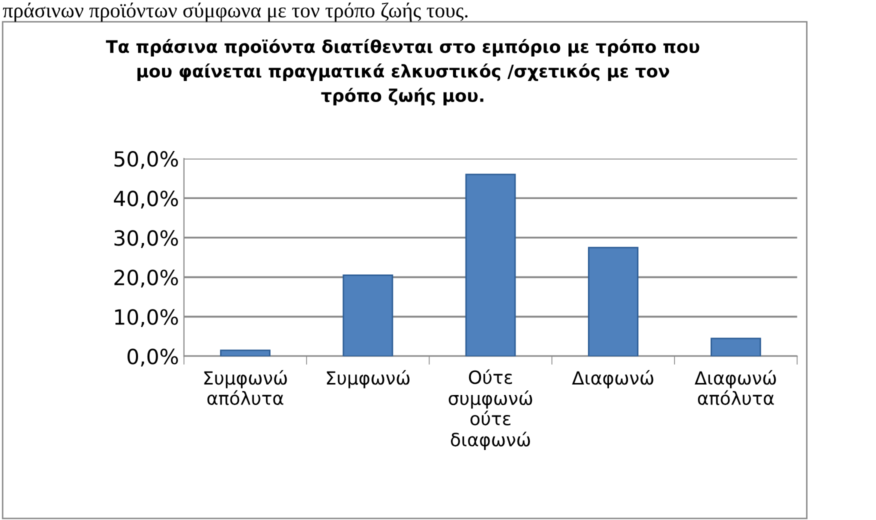 The width and height of the screenshot is (876, 520). Describe the element at coordinates (368, 379) in the screenshot. I see `x-tick-label: Συμφωνώ` at that location.